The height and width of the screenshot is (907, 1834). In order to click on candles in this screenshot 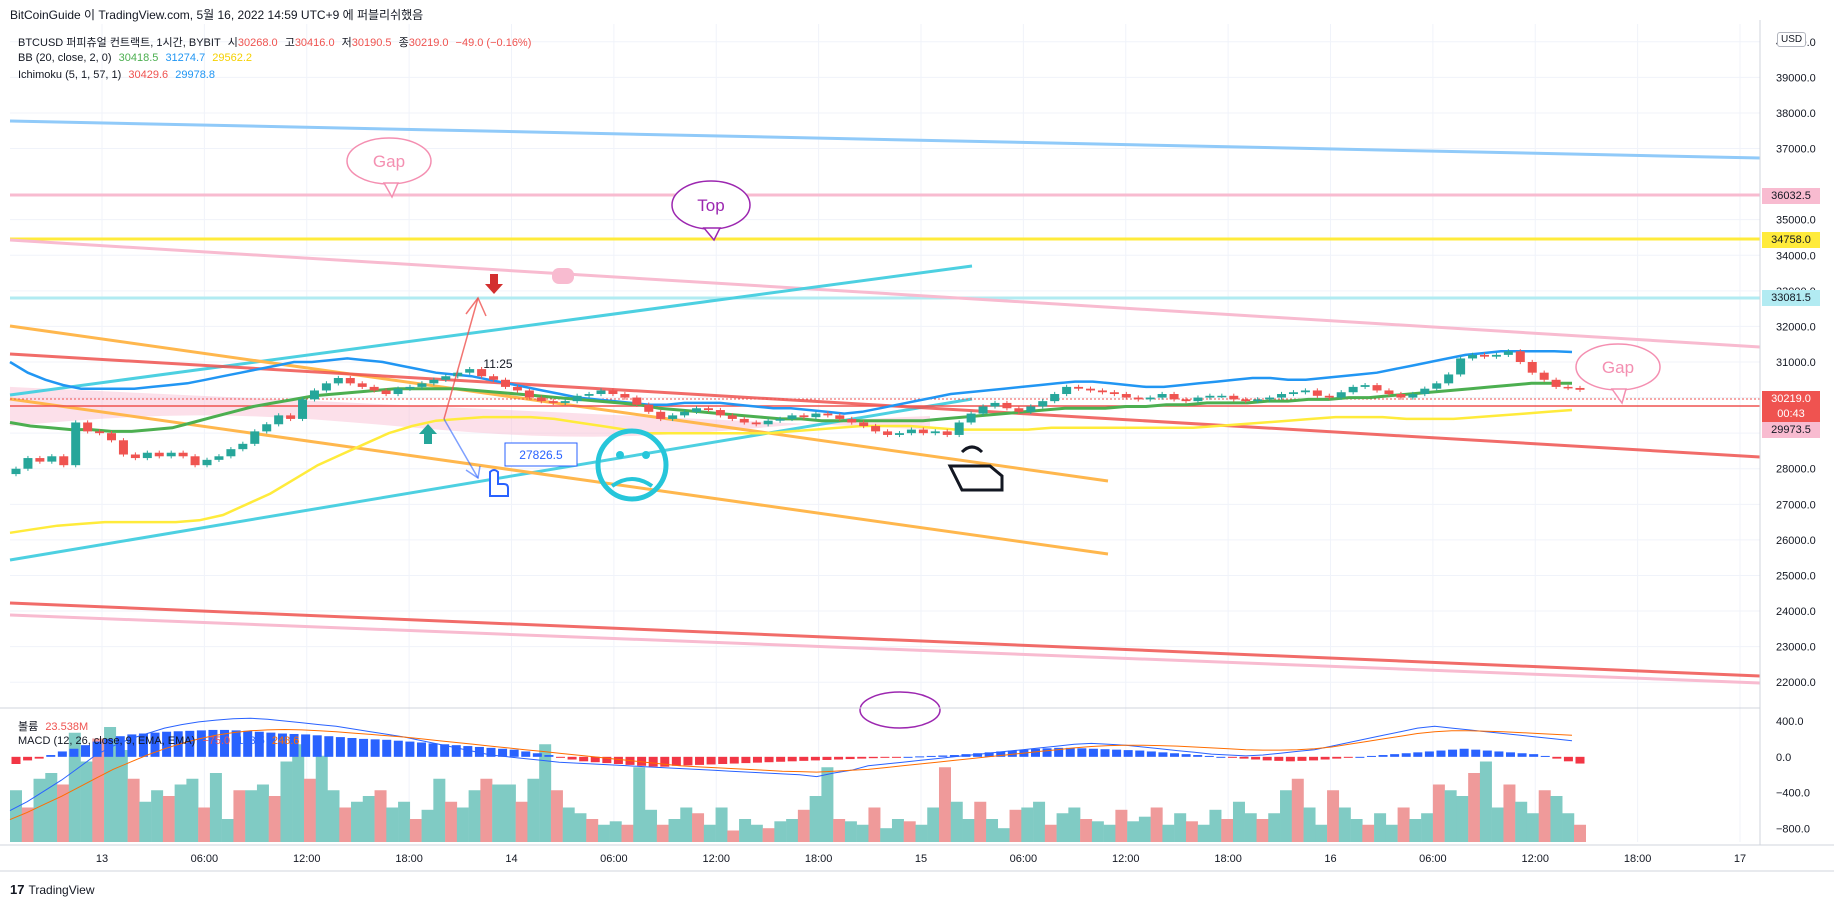, I will do `click(798, 413)`.